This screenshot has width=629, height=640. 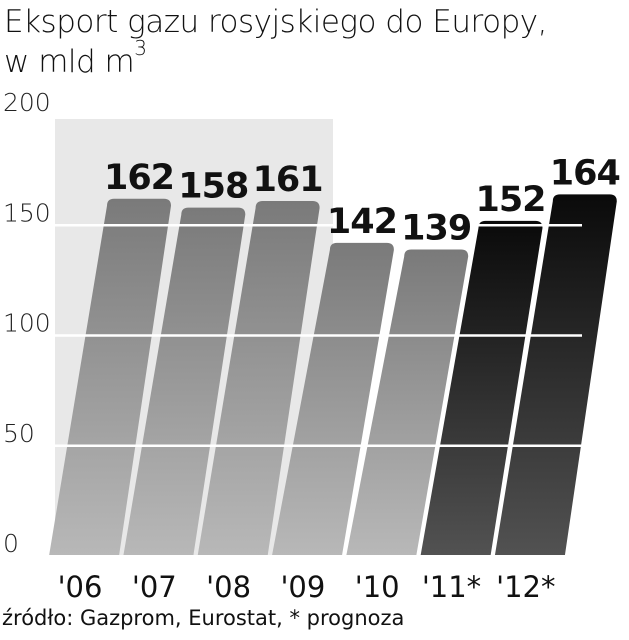 I want to click on title-line-2: w mld m, so click(x=69, y=62).